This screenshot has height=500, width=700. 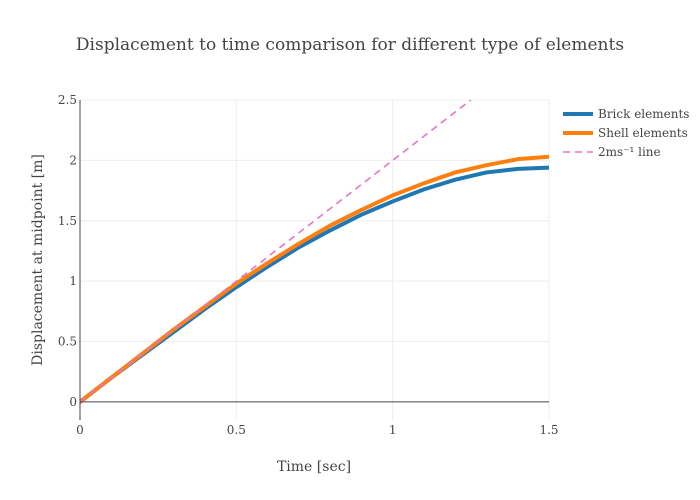 What do you see at coordinates (38, 260) in the screenshot?
I see `y-axis-title: Displacement at midpoint [m]` at bounding box center [38, 260].